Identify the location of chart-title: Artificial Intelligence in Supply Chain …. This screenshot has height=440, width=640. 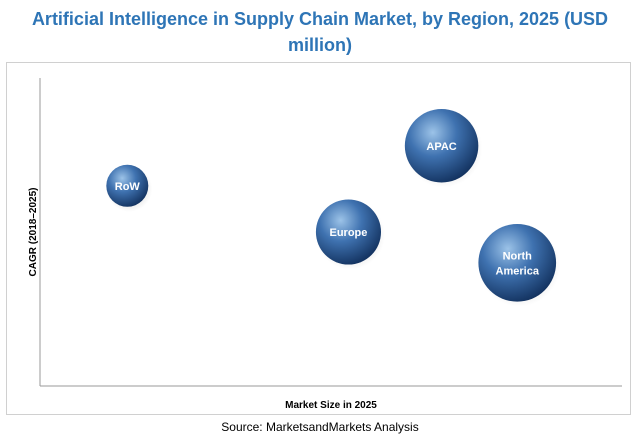
(320, 32).